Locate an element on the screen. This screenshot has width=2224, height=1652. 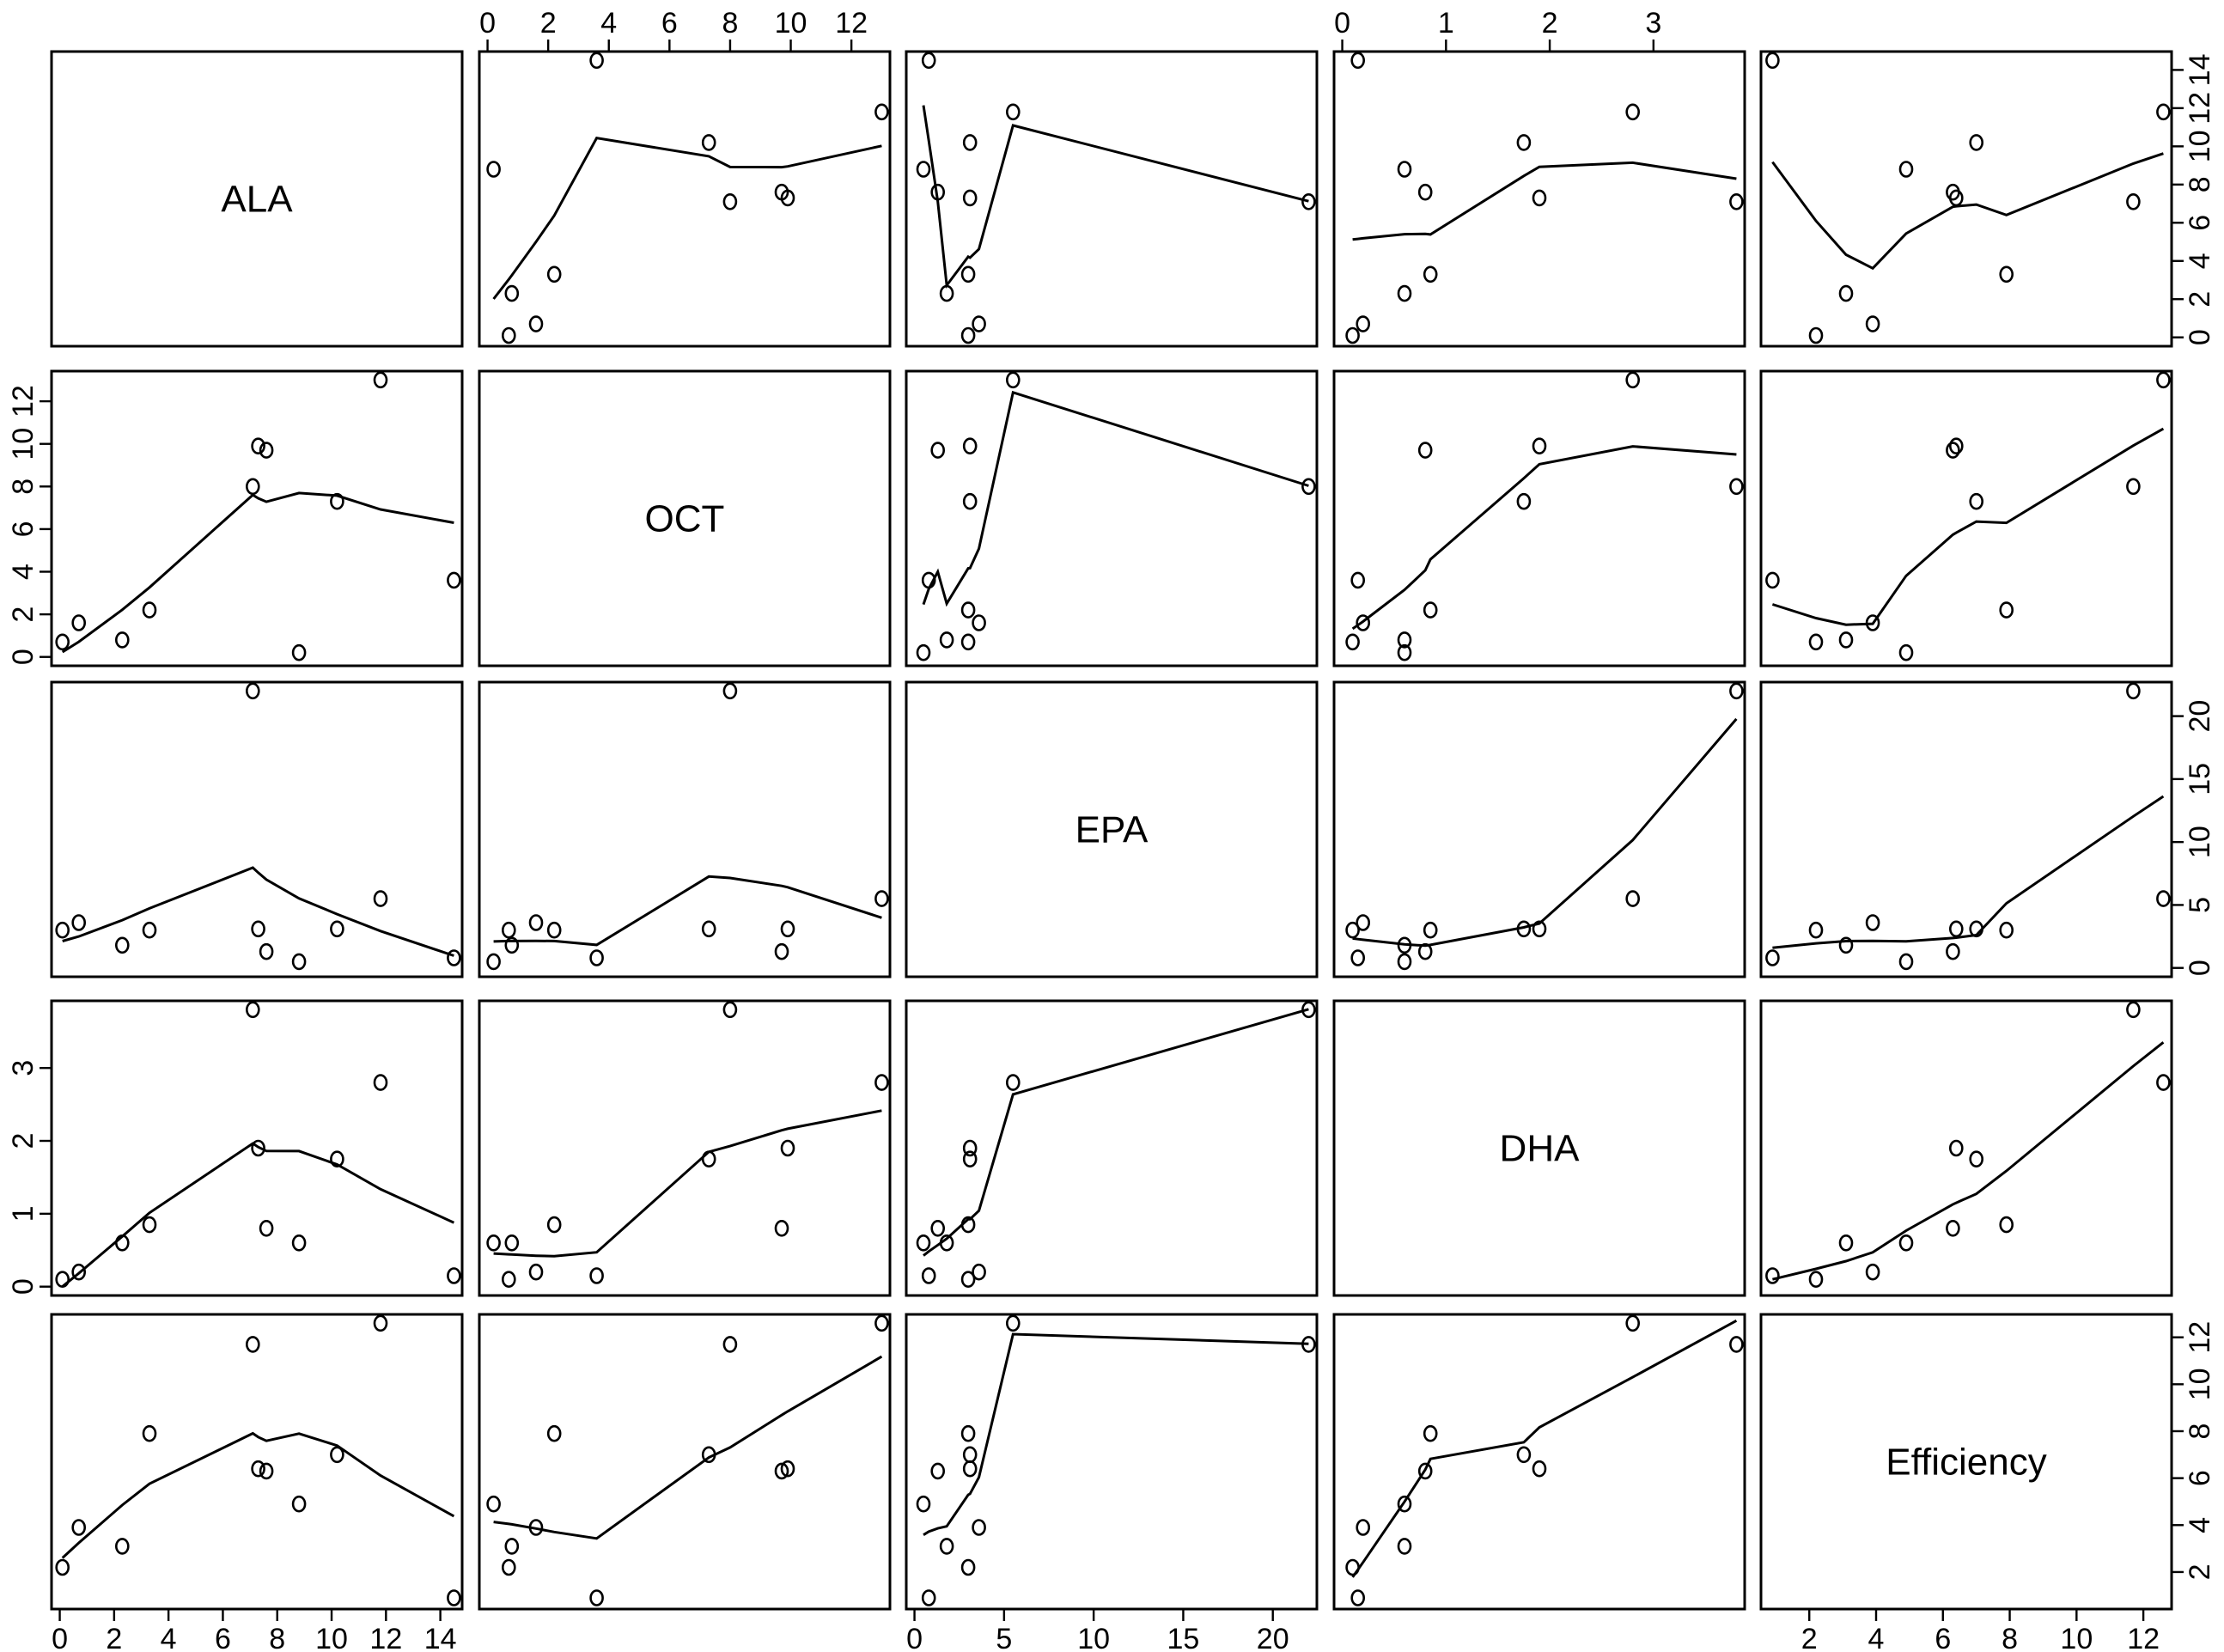
panel-oct-vs-dha is located at coordinates (1539, 519).